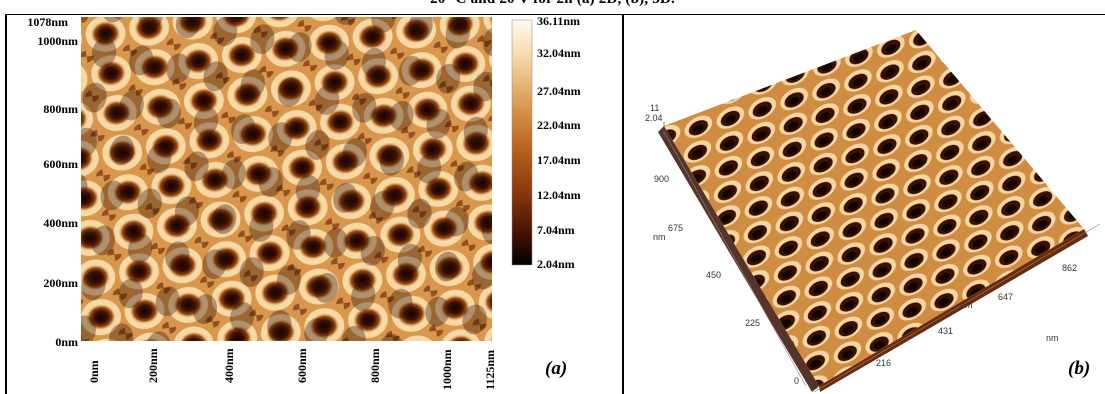  Describe the element at coordinates (556, 368) in the screenshot. I see `panel-a-label: (a)` at that location.